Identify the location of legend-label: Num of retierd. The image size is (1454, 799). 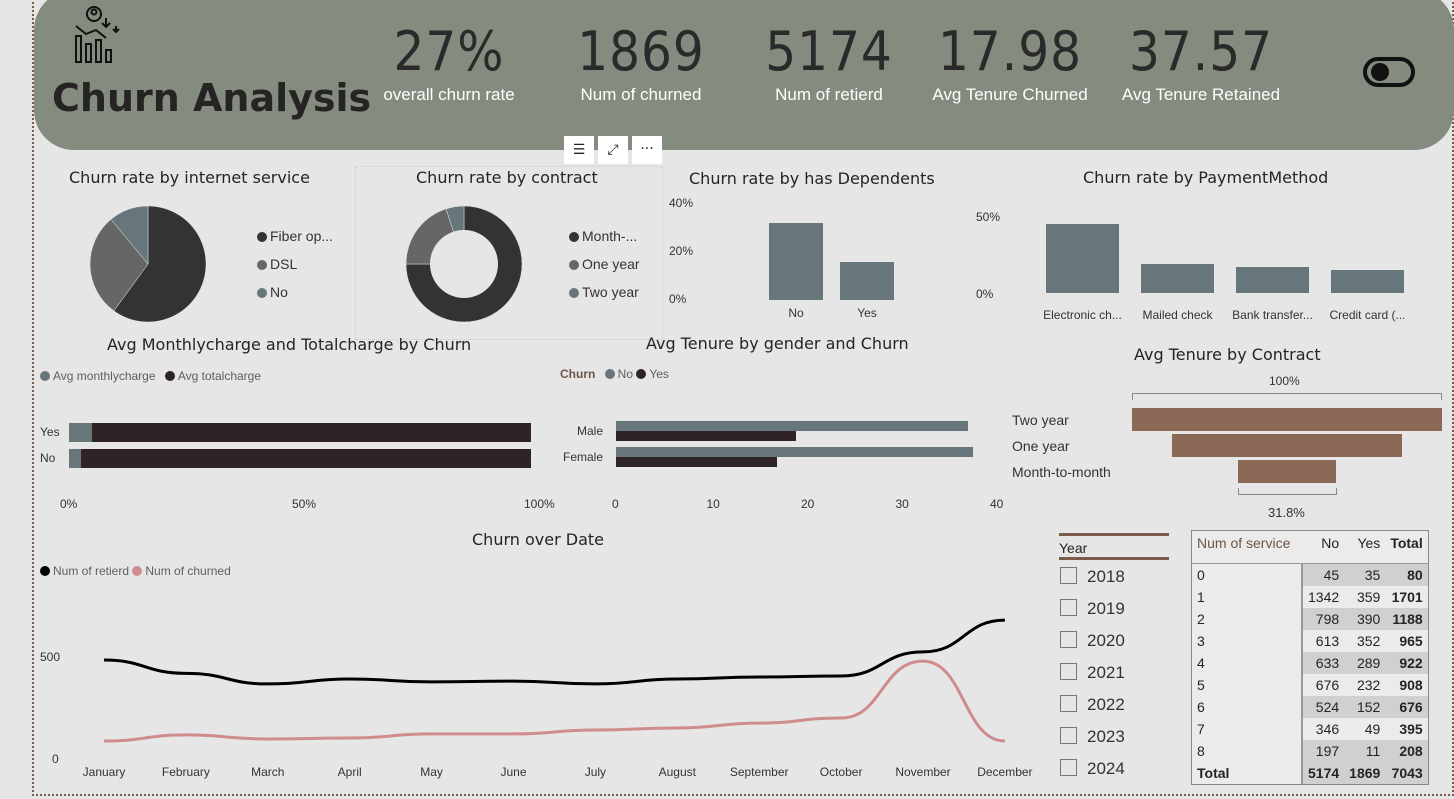
(91, 571).